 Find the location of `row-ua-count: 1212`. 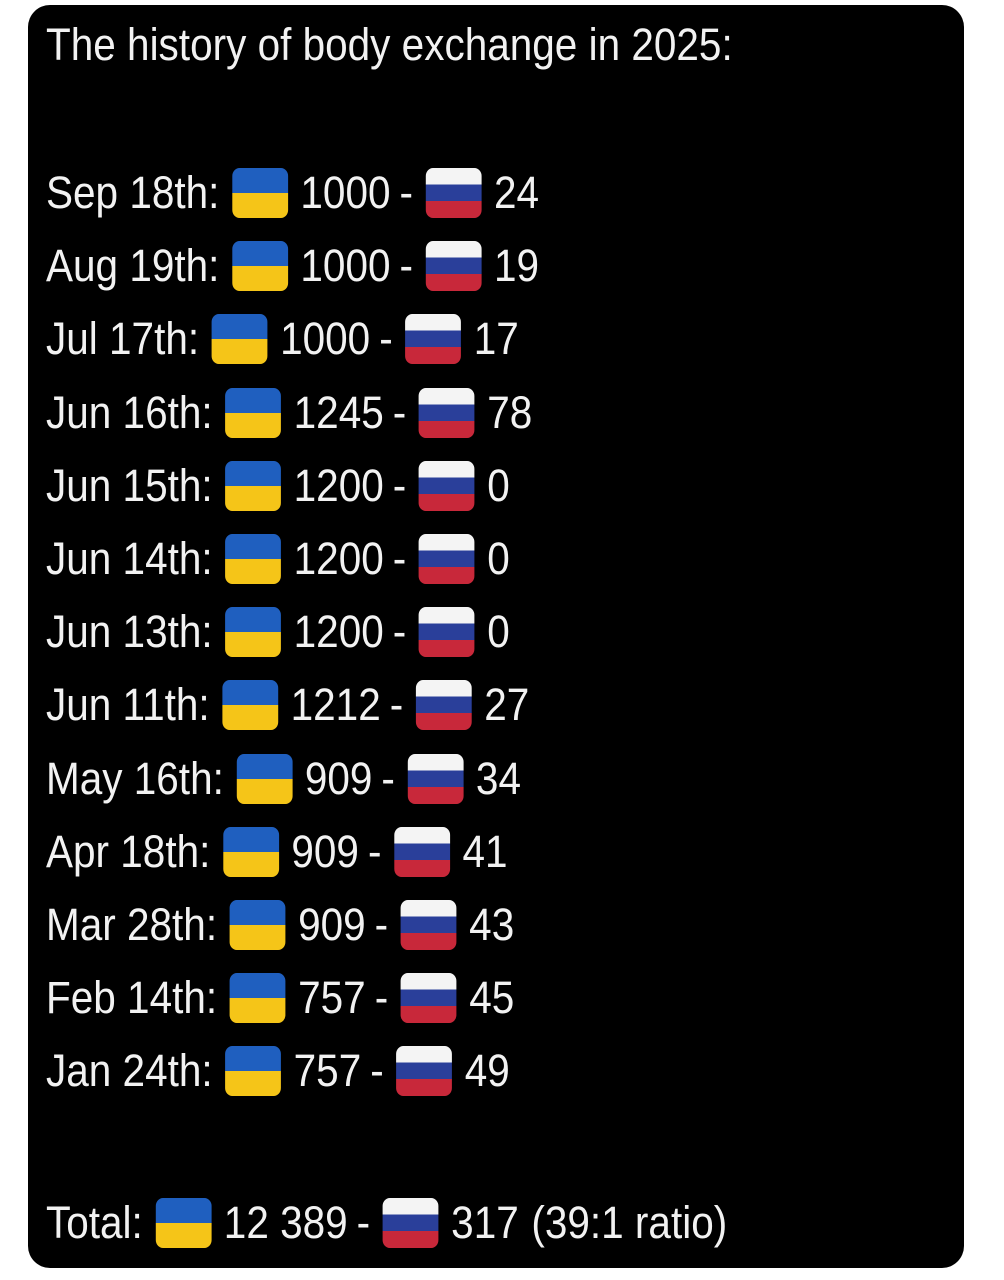

row-ua-count: 1212 is located at coordinates (335, 705).